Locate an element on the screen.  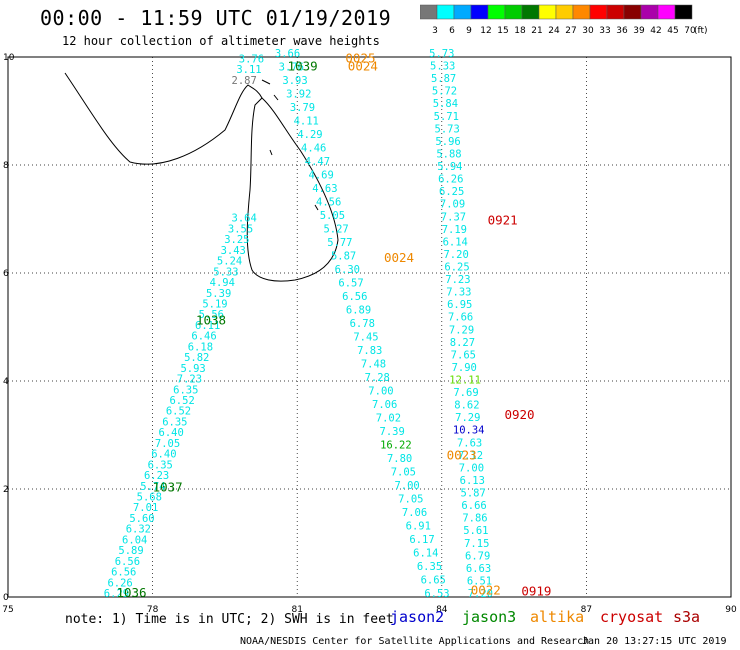
wave-height-value: 7.19 is located at coordinates (454, 230).